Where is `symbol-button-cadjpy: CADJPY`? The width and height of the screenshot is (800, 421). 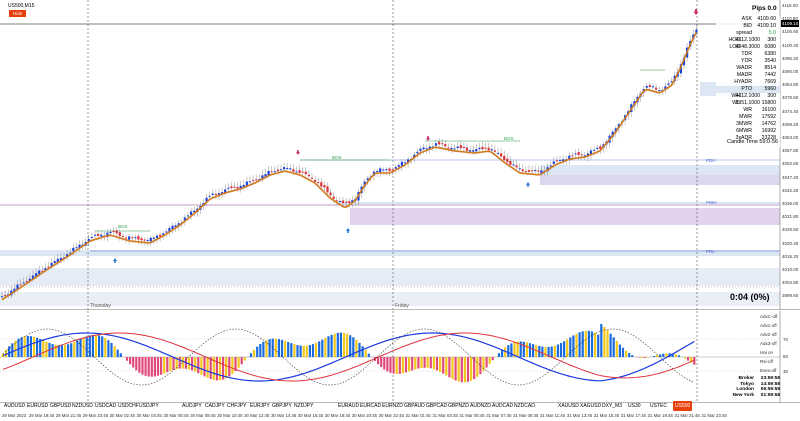 symbol-button-cadjpy: CADJPY is located at coordinates (215, 406).